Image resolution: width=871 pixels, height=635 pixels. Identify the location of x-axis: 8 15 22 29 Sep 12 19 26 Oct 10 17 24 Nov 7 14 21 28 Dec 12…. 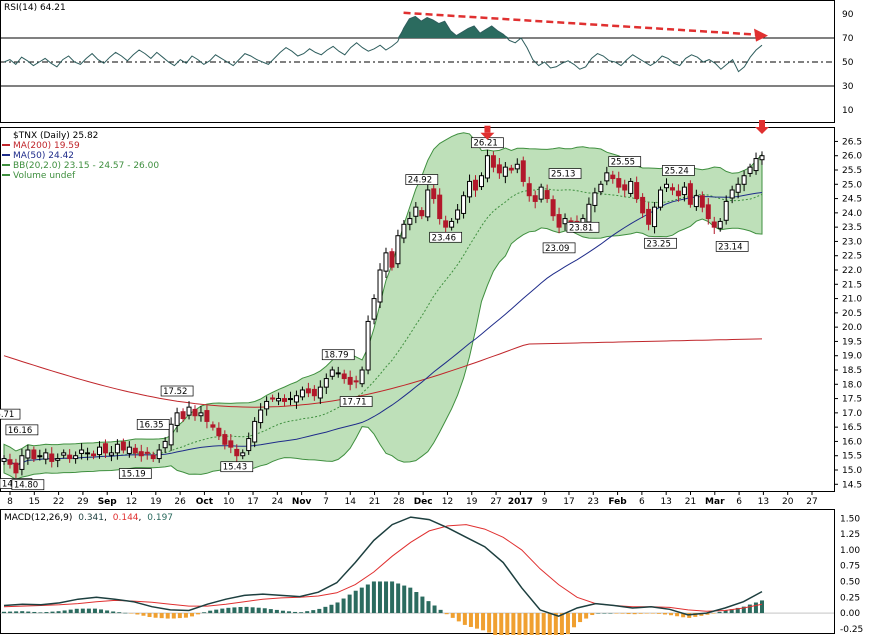
(412, 499).